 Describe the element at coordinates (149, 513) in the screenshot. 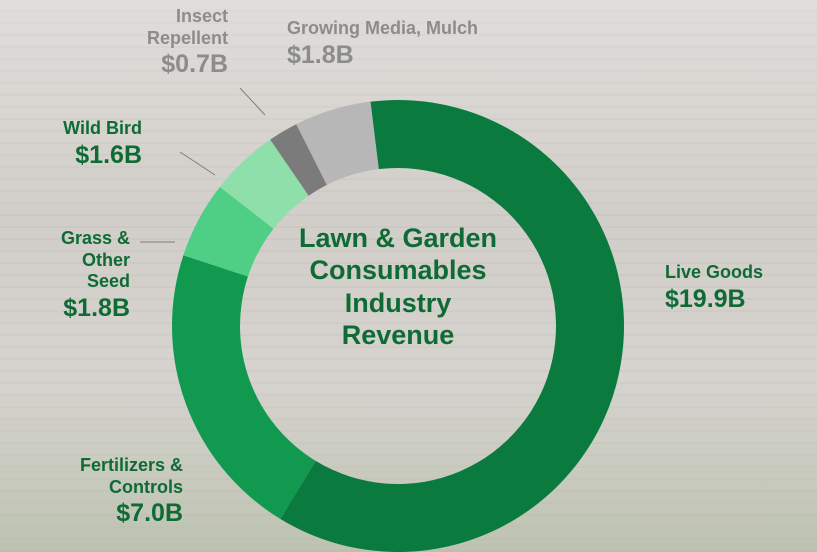

I see `value-label: $7.0B` at that location.